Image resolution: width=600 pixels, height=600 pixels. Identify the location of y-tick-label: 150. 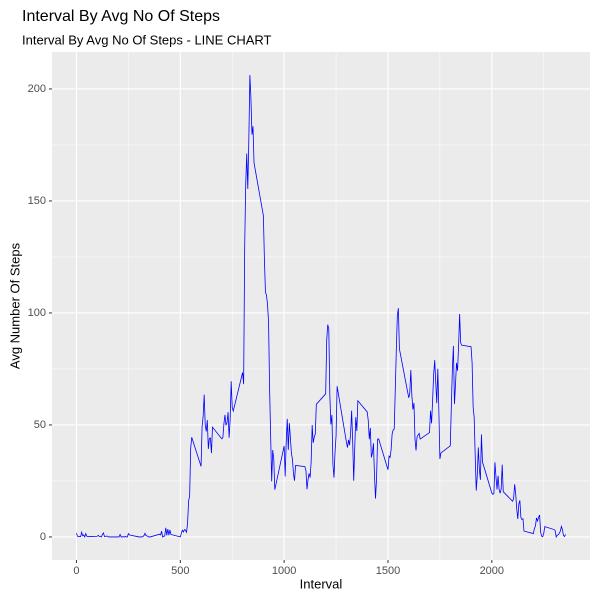
(37, 201).